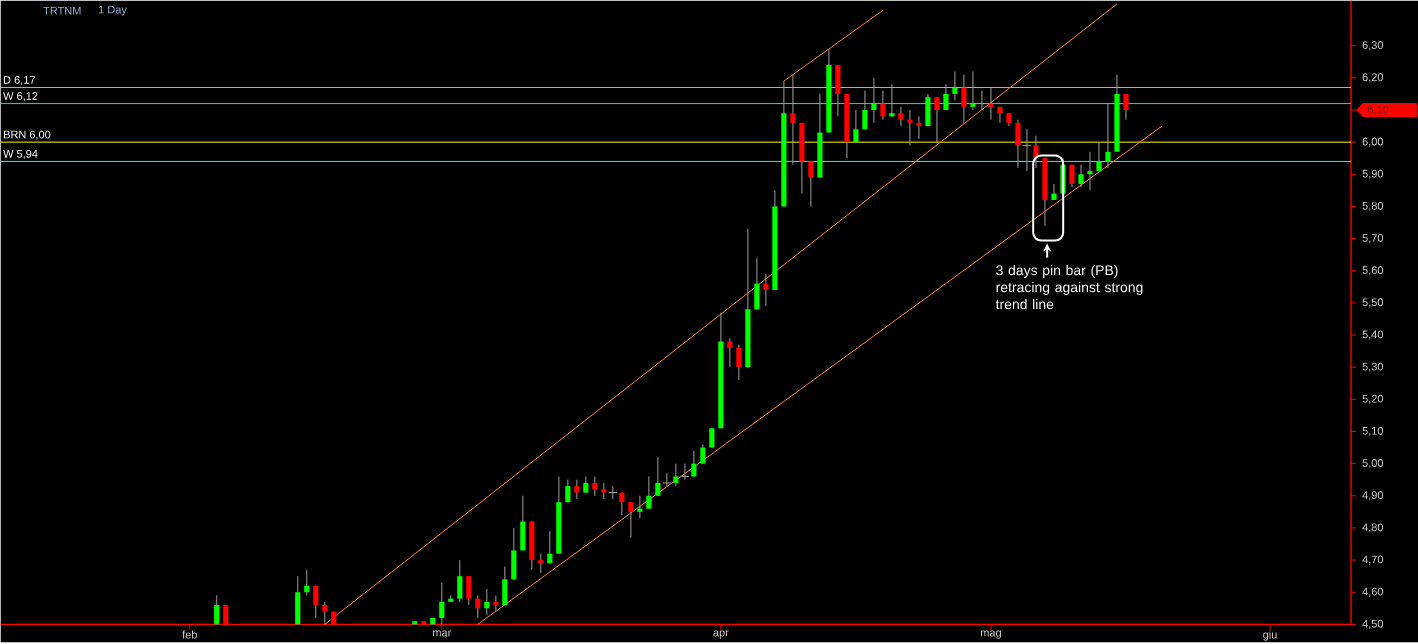 This screenshot has width=1418, height=644. What do you see at coordinates (1373, 560) in the screenshot?
I see `y-tick-label: 4,70` at bounding box center [1373, 560].